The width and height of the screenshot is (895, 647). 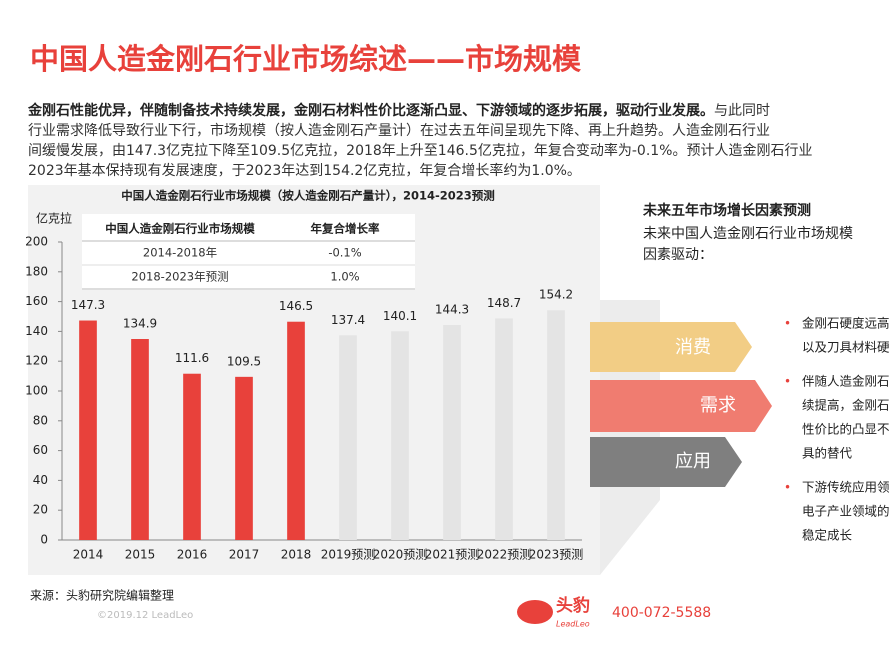 I want to click on bullet-text: 续提高，金刚石, so click(x=846, y=405).